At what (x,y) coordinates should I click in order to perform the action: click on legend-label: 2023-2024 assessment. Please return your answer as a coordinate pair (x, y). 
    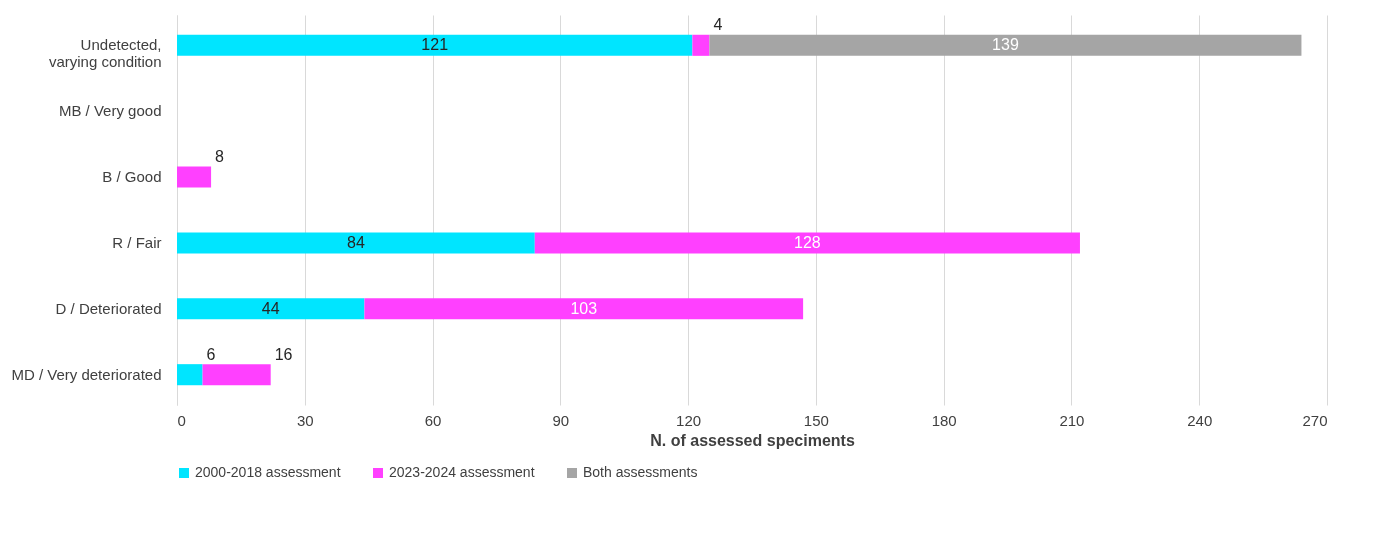
    Looking at the image, I should click on (462, 472).